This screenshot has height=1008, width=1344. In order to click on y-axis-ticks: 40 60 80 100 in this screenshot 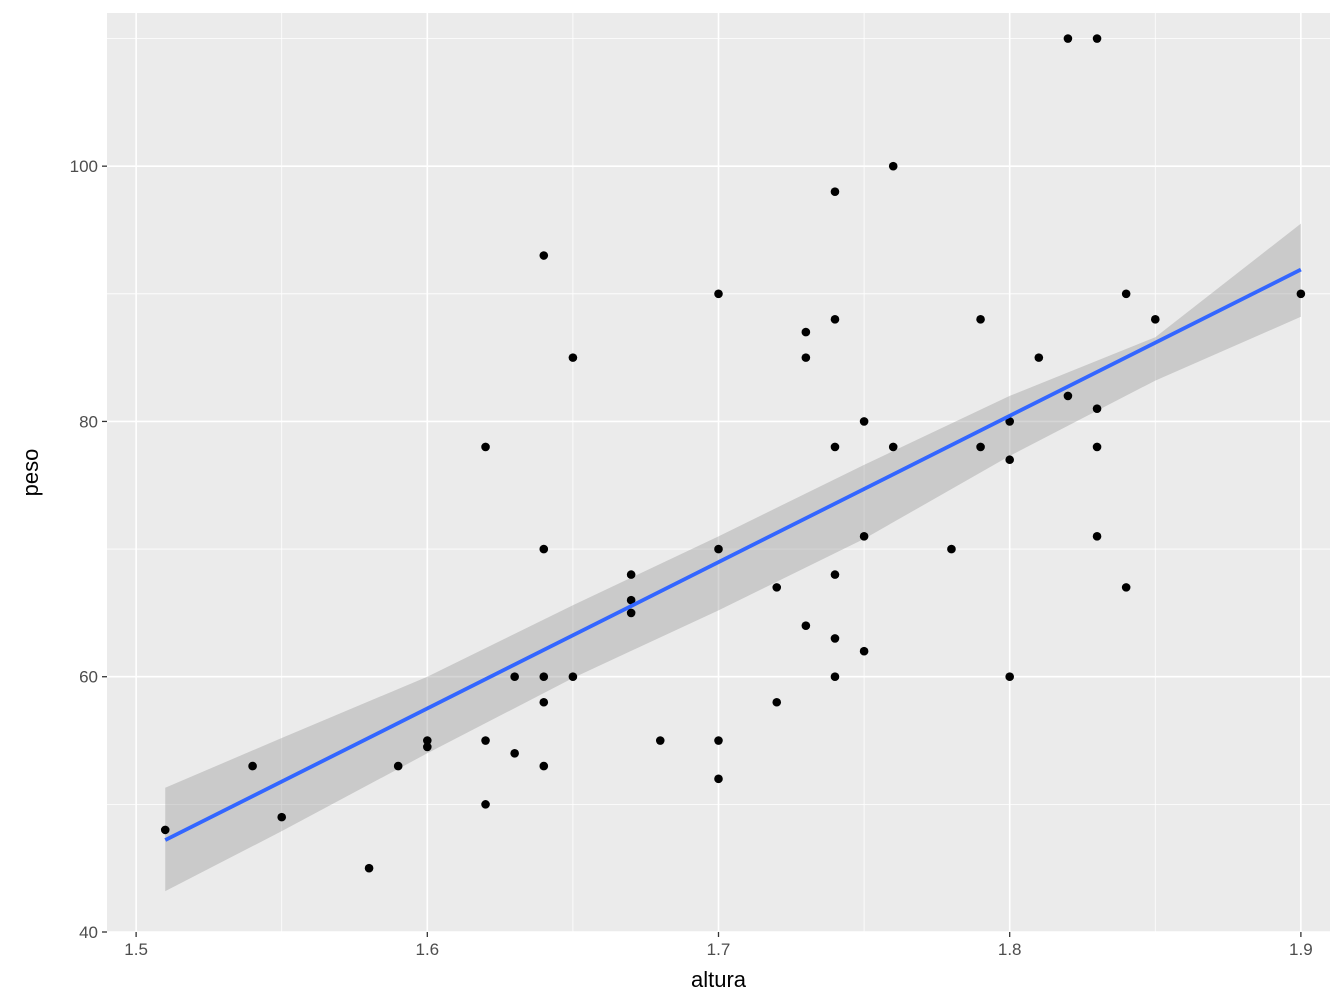, I will do `click(88, 549)`.